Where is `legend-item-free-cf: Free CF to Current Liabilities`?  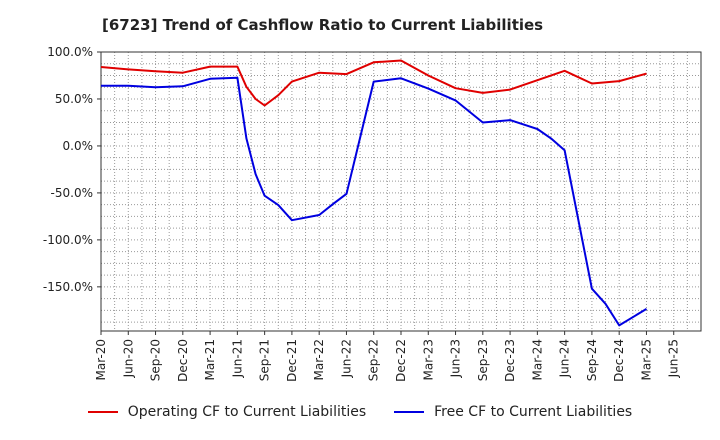 legend-item-free-cf: Free CF to Current Liabilities is located at coordinates (513, 412).